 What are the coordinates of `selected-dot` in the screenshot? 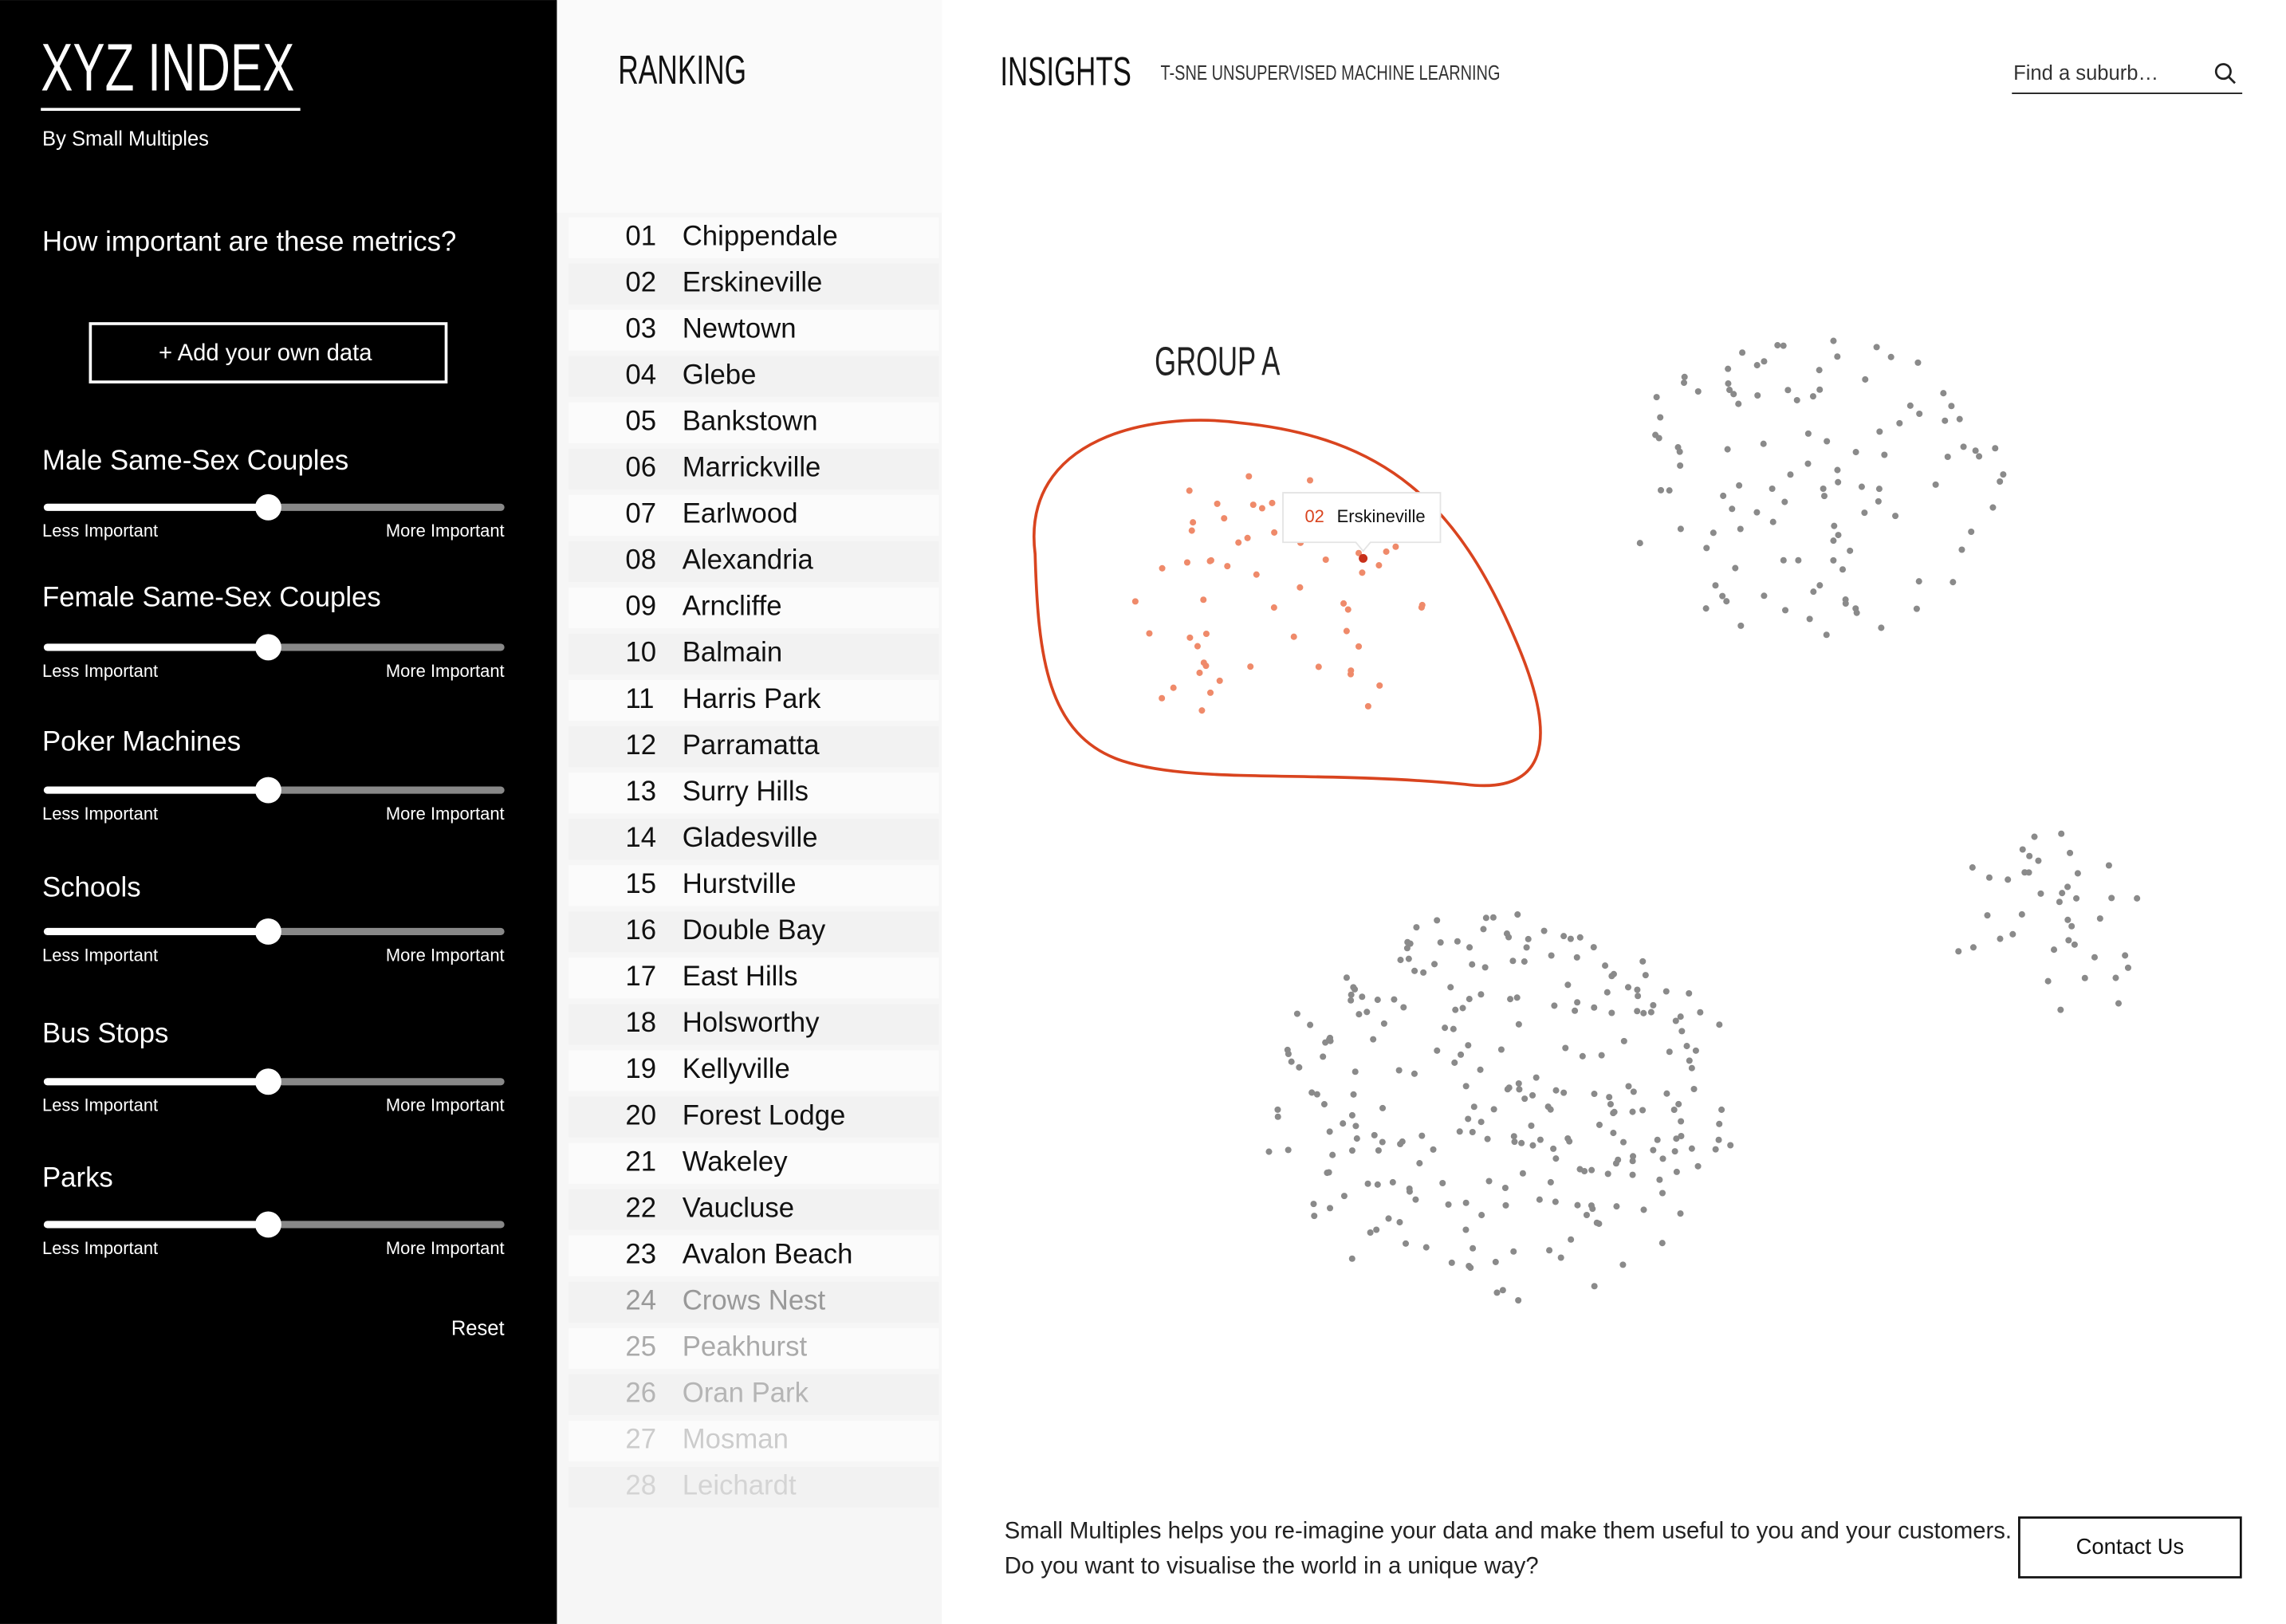 It's located at (1363, 558).